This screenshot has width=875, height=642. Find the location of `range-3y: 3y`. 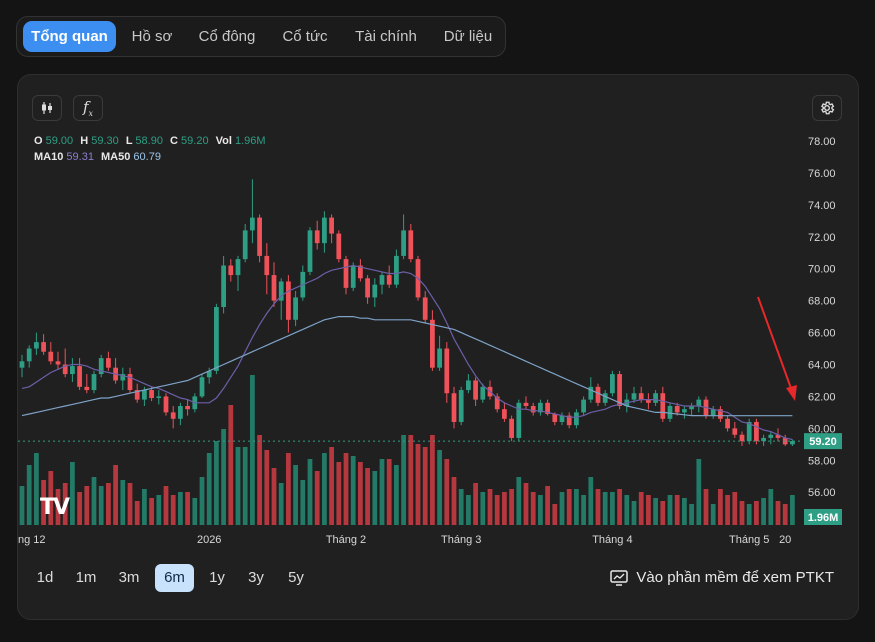

range-3y: 3y is located at coordinates (256, 577).